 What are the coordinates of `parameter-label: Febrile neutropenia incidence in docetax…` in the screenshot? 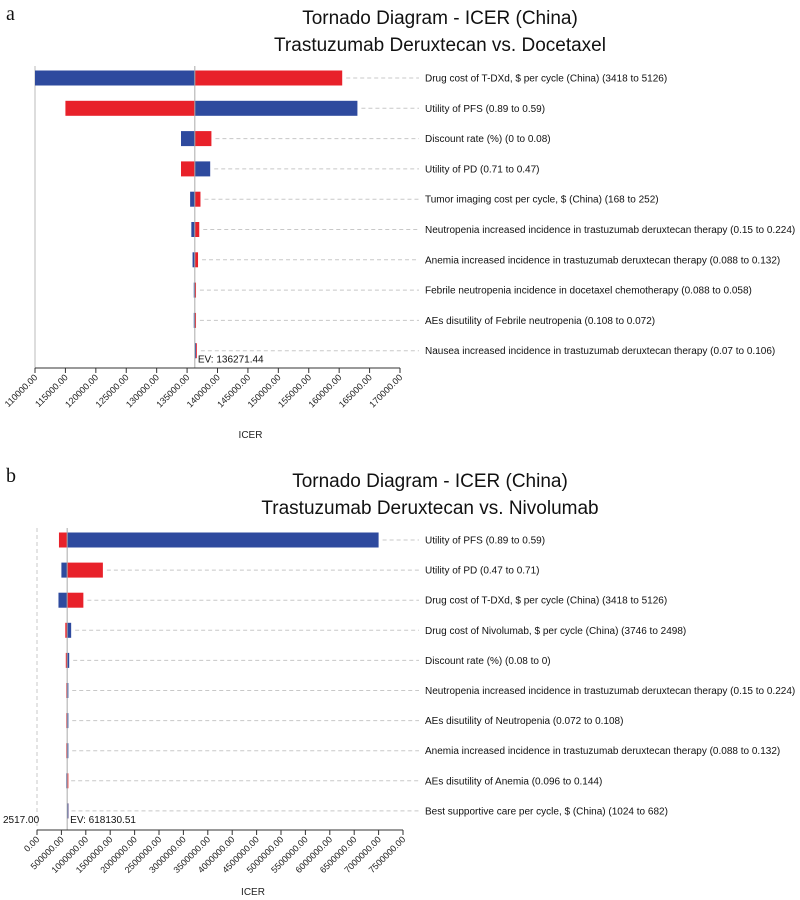 It's located at (588, 291).